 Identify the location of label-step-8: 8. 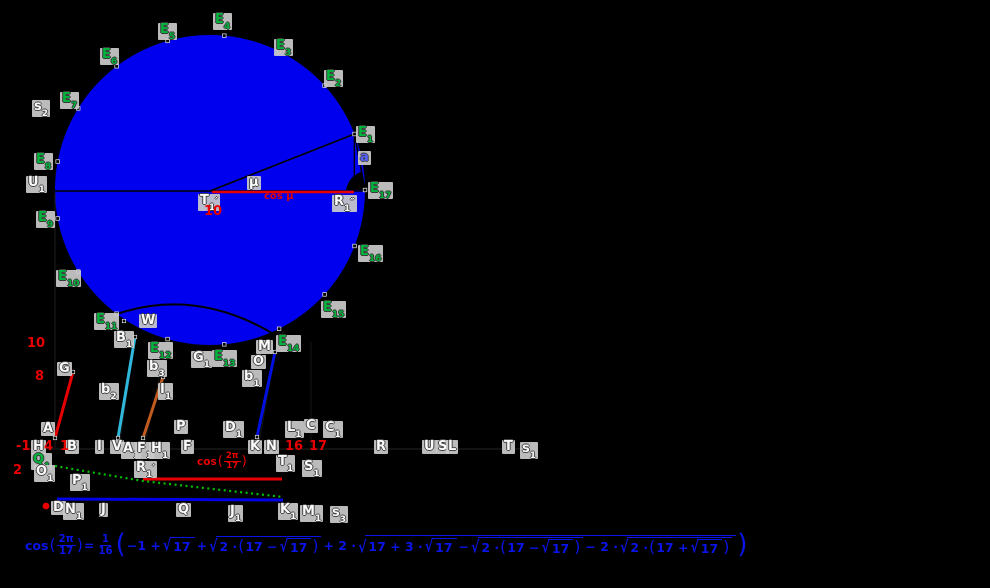
(40, 376).